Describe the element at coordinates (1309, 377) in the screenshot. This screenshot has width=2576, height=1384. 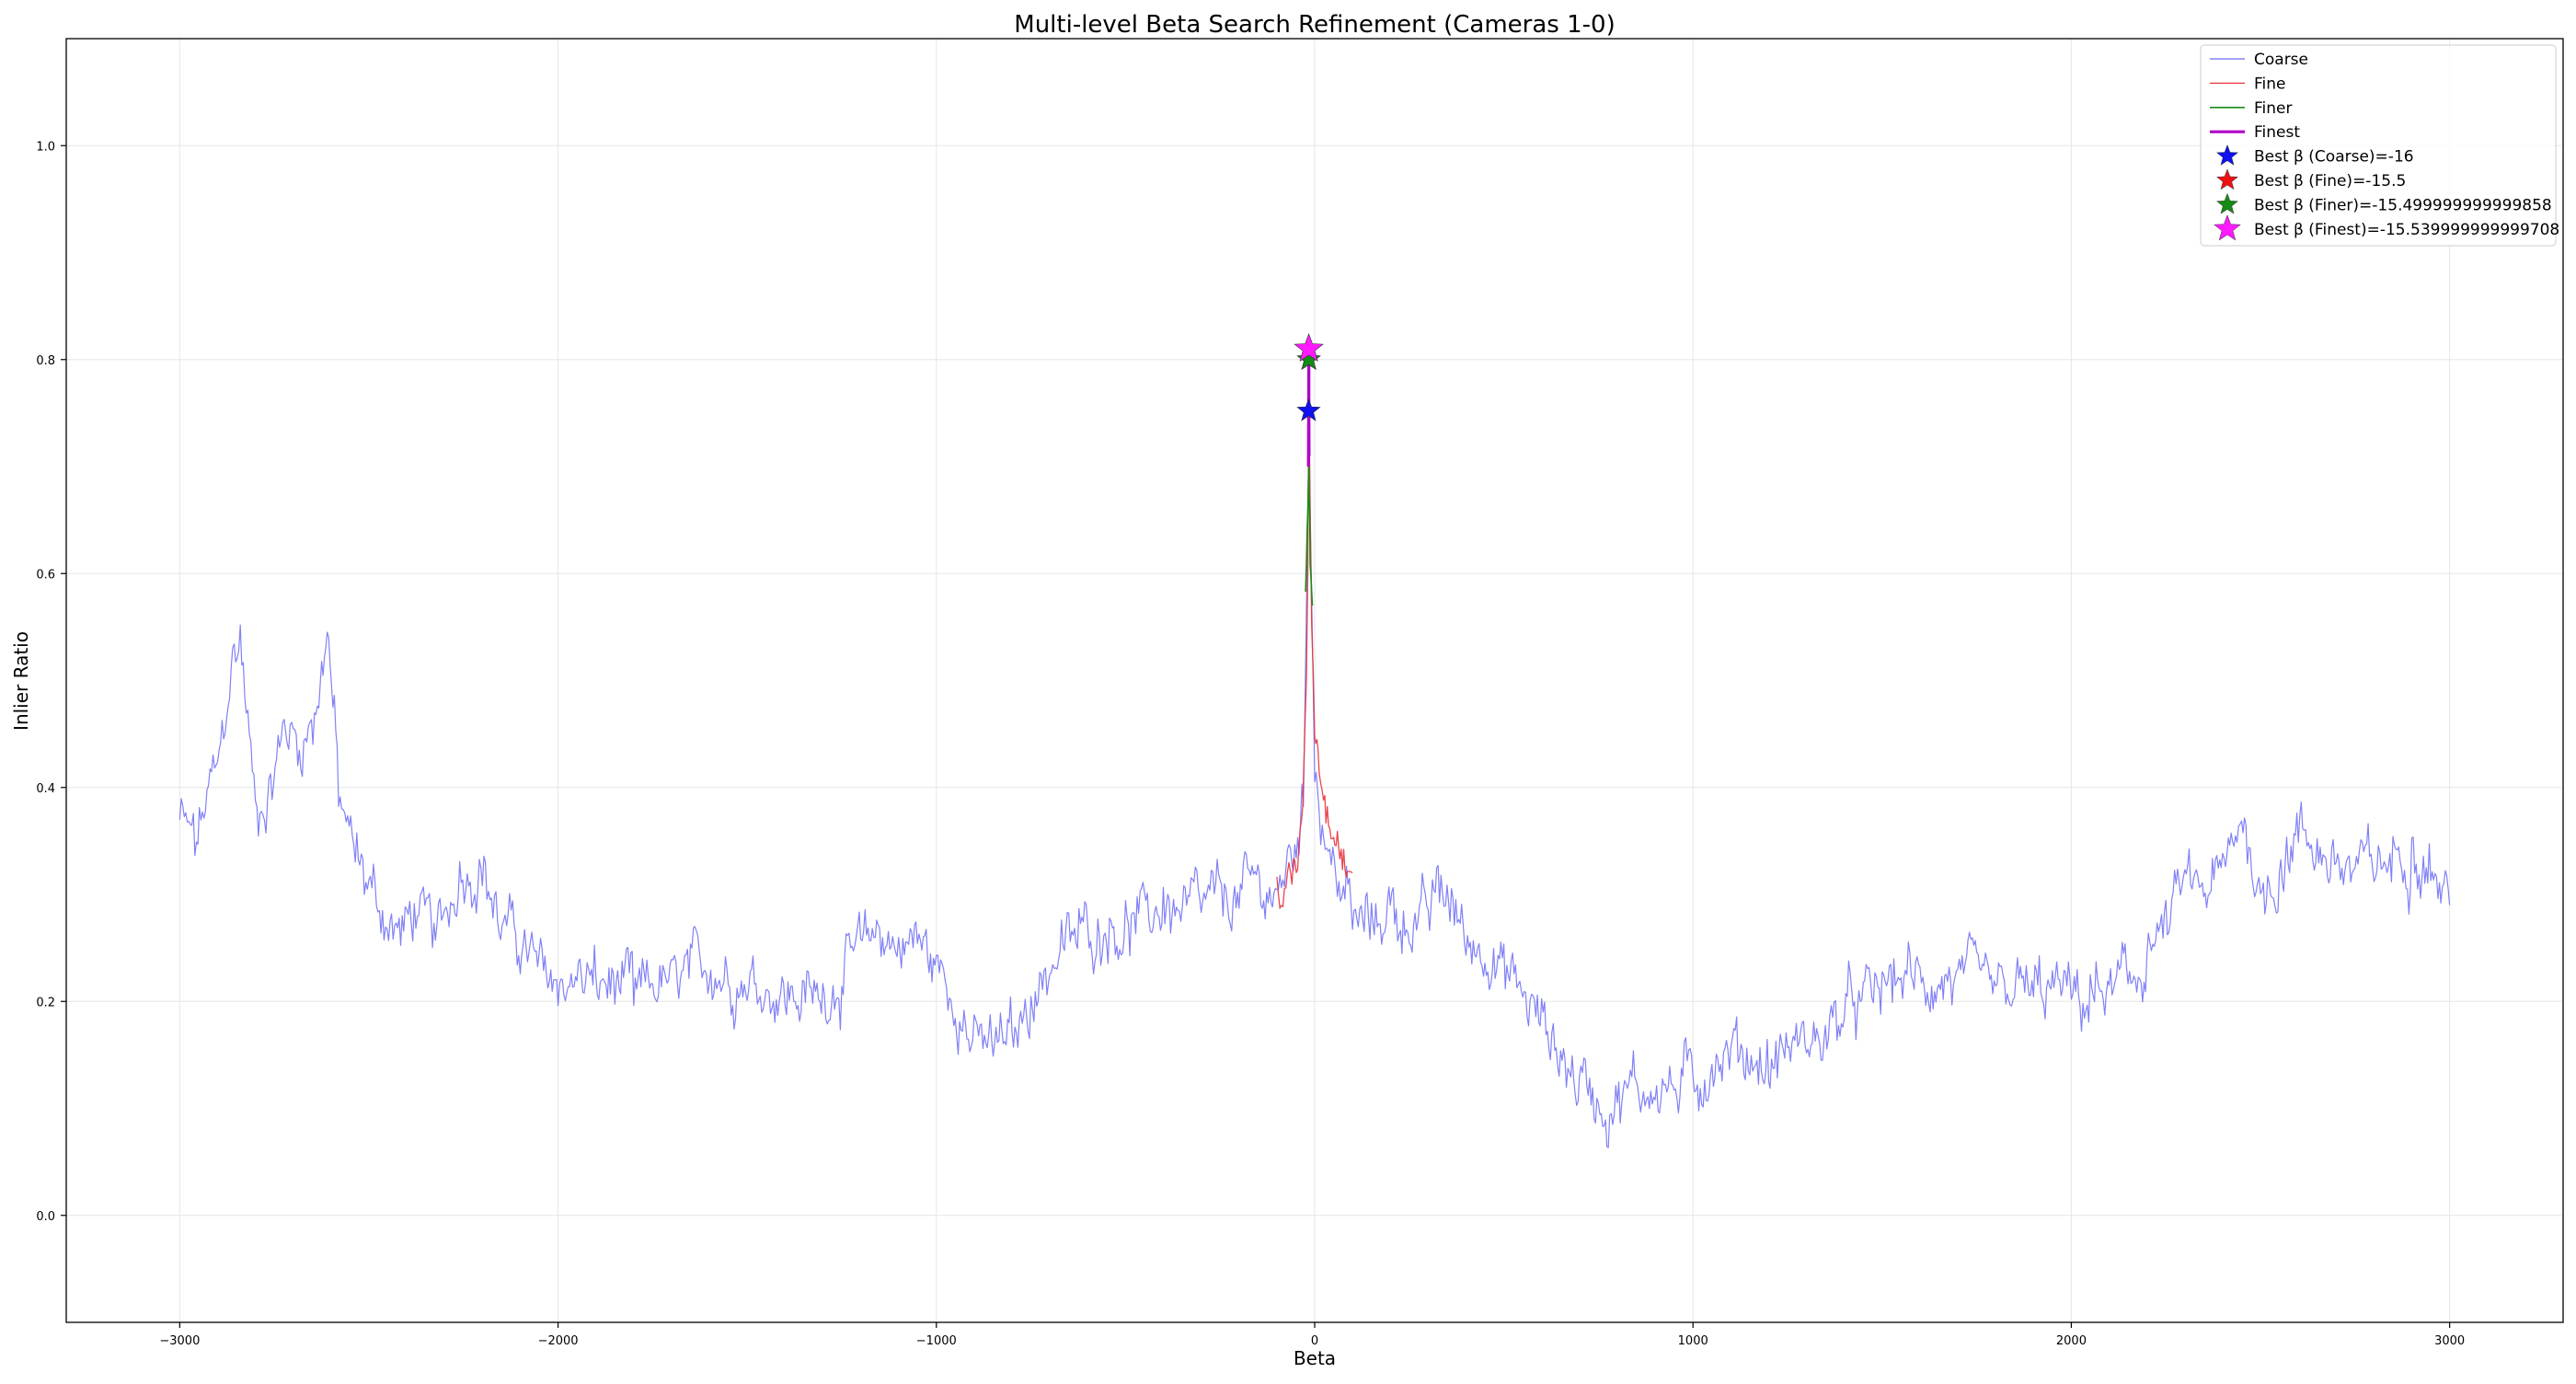
I see `best-point-markers` at that location.